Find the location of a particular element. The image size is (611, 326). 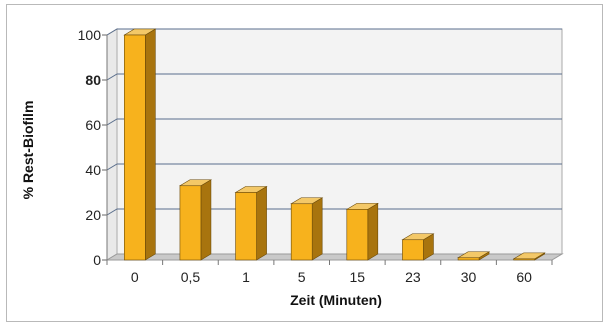

x-tick-label: 30 is located at coordinates (469, 277).